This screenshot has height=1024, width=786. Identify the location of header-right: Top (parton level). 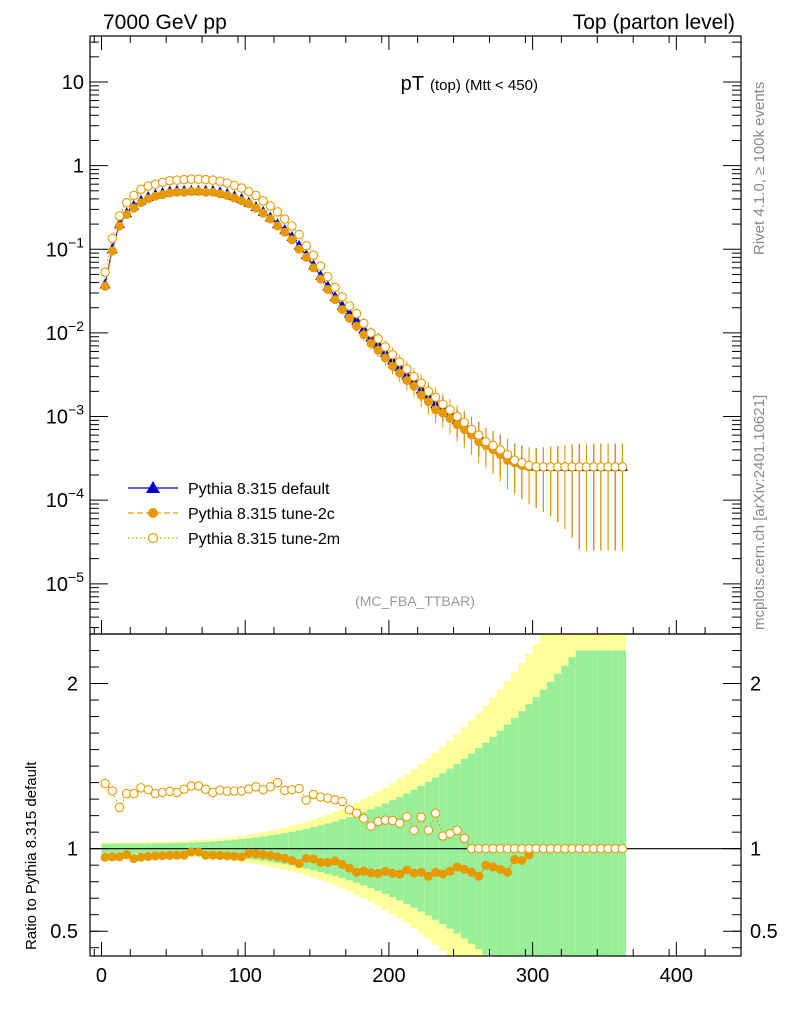
(654, 22).